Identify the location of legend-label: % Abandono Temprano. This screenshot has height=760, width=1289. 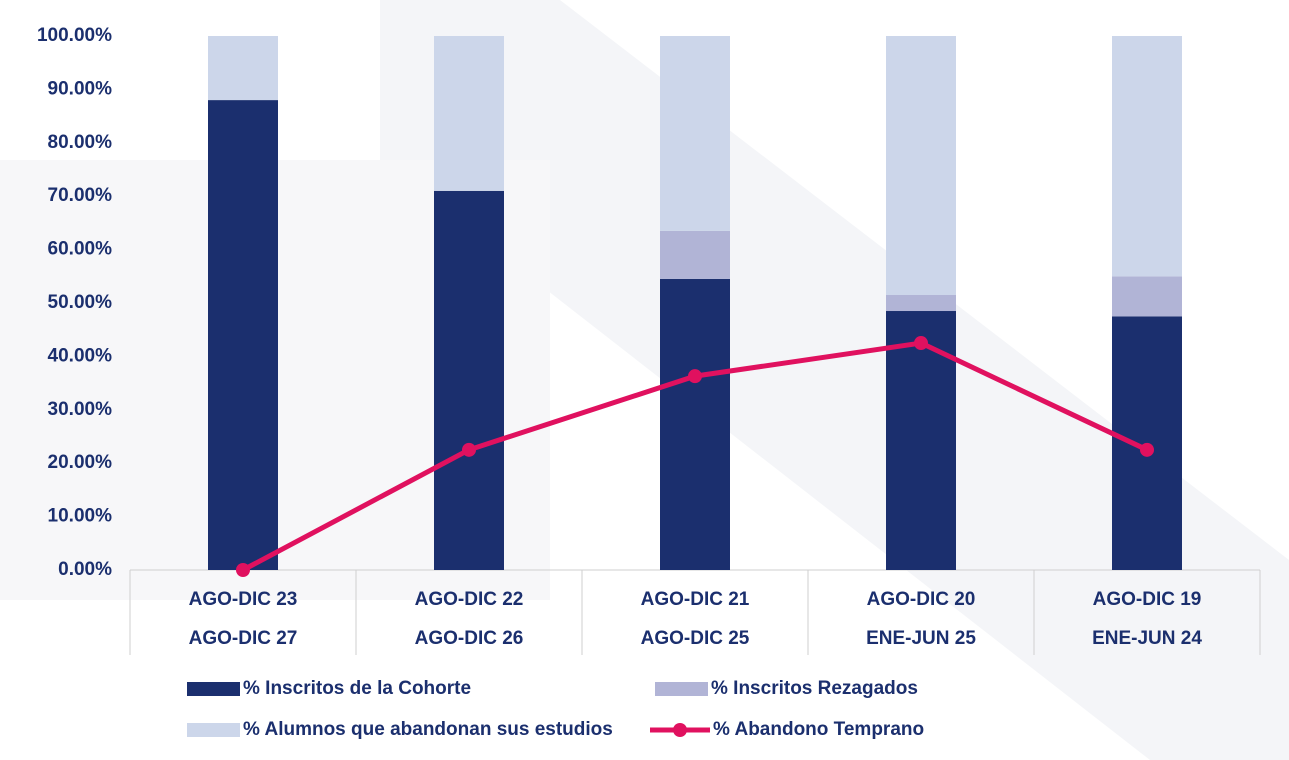
(818, 729).